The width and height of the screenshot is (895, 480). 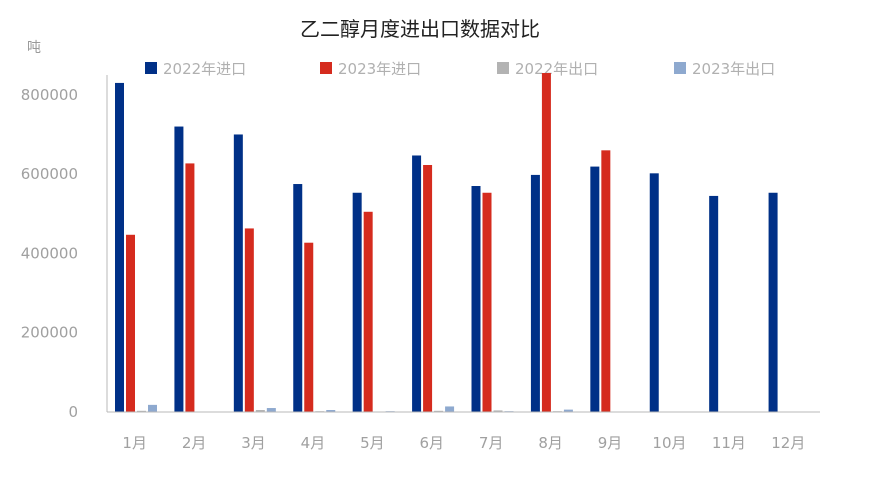 I want to click on bar-2023年进口-3月, so click(x=249, y=320).